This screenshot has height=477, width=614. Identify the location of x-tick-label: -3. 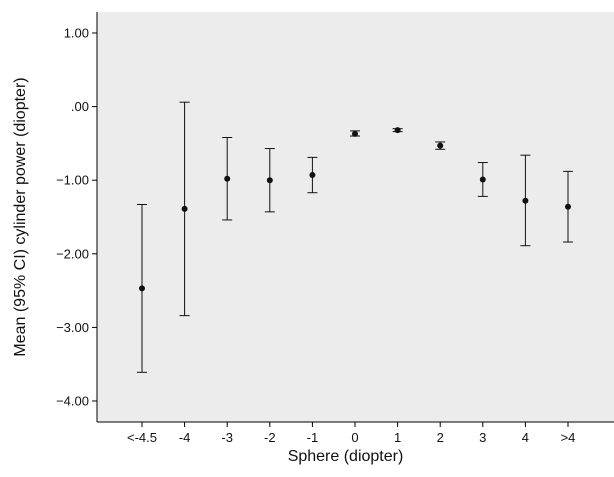
(227, 437).